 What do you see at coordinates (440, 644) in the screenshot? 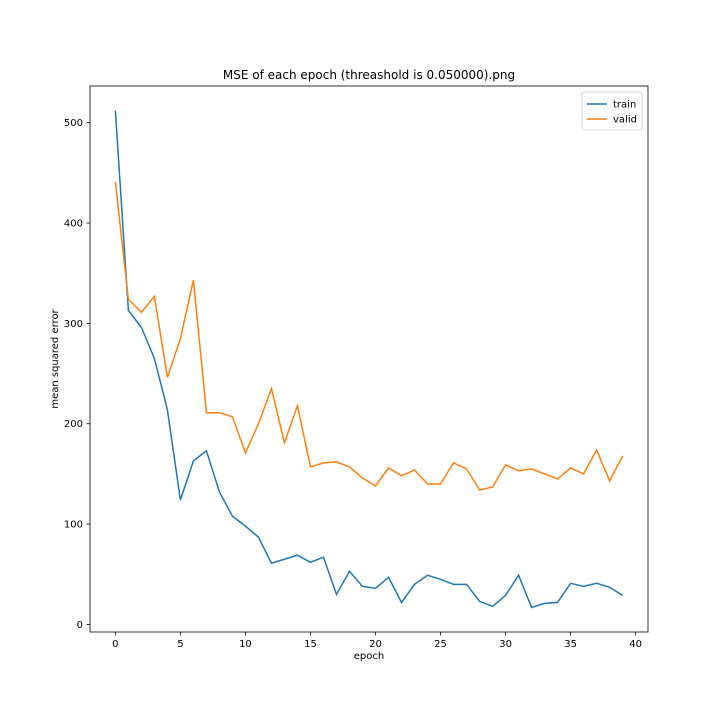
I see `x-tick-label: 25` at bounding box center [440, 644].